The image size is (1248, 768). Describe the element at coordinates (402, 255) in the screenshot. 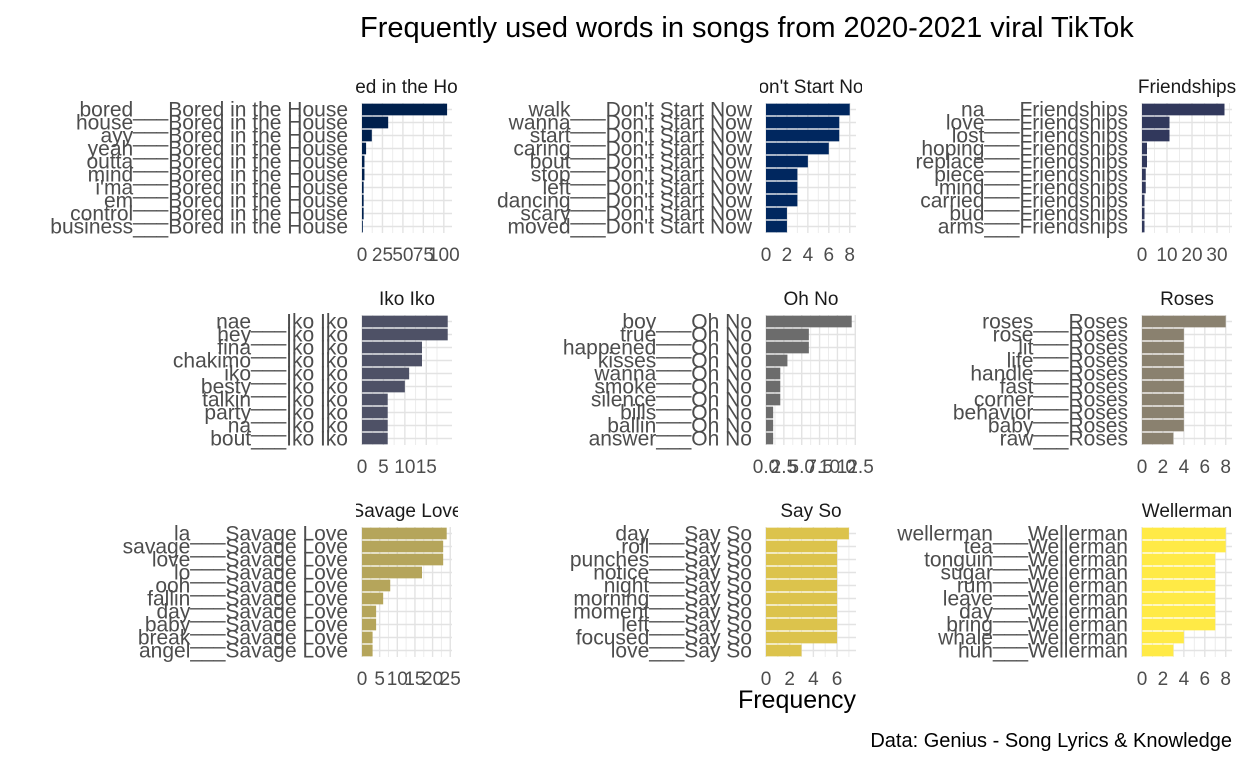

I see `tick-label: 50` at that location.